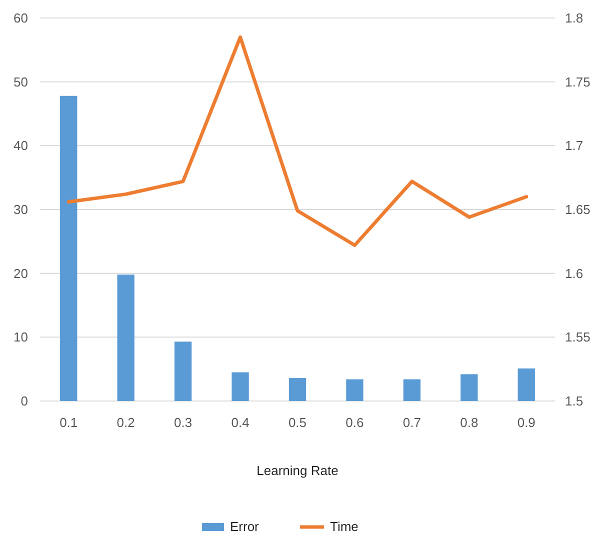 This screenshot has height=543, width=600. Describe the element at coordinates (577, 337) in the screenshot. I see `y2-tick-label: 1.55` at that location.